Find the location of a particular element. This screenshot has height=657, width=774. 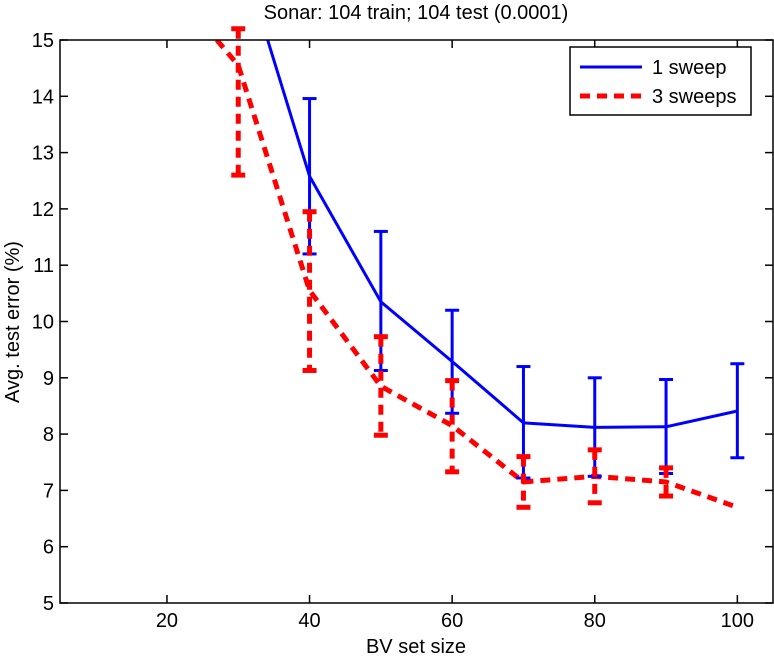

y-tick-label: 10 is located at coordinates (43, 323).